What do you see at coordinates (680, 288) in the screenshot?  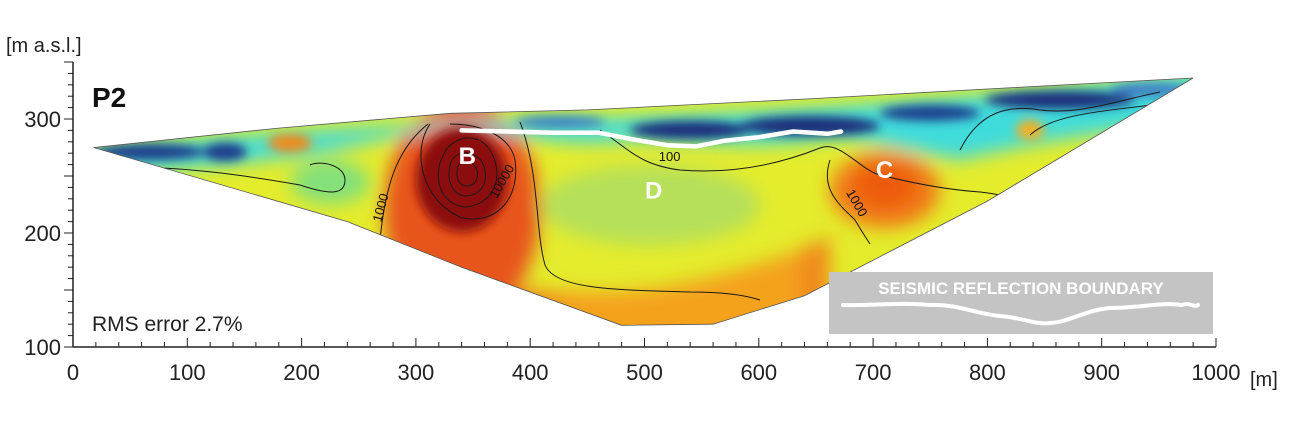 I see `deep-right-zone` at bounding box center [680, 288].